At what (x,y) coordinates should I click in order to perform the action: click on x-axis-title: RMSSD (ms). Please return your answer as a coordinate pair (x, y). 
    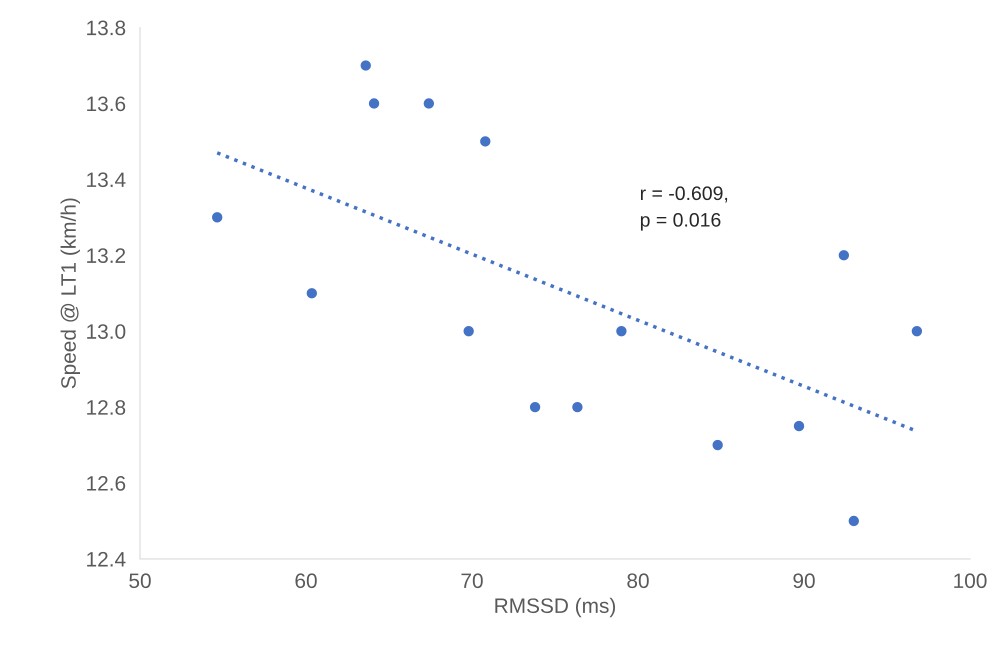
    Looking at the image, I should click on (555, 608).